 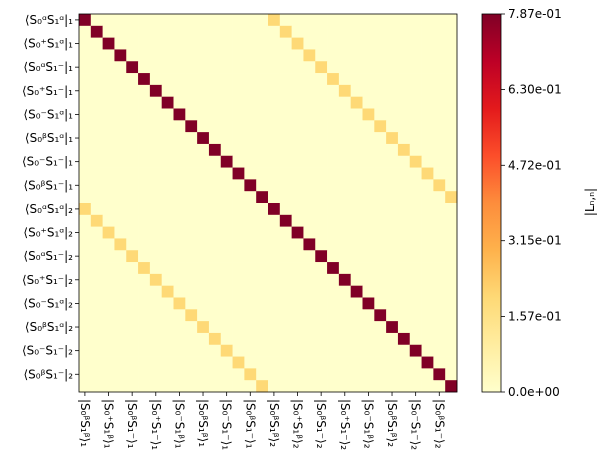 What do you see at coordinates (47, 162) in the screenshot?
I see `y-tick-label: ⟨S₀⁻S₁⁻|₁` at bounding box center [47, 162].